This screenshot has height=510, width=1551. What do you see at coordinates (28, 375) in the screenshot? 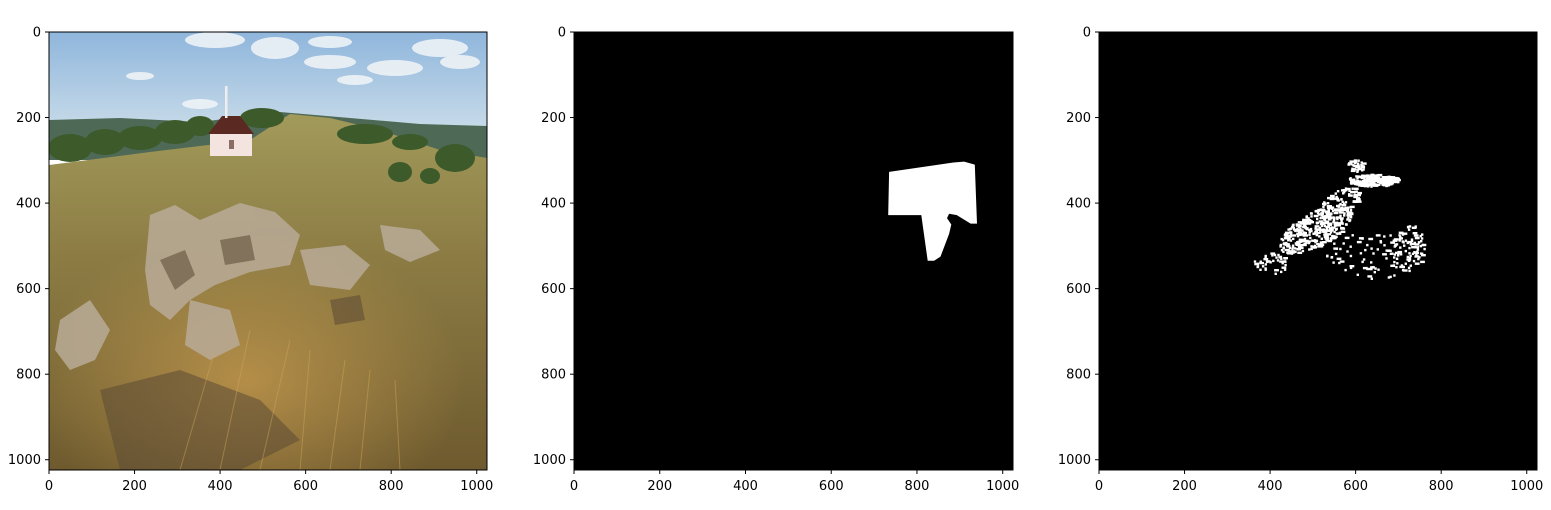
I see `y-tick-label: 800` at bounding box center [28, 375].